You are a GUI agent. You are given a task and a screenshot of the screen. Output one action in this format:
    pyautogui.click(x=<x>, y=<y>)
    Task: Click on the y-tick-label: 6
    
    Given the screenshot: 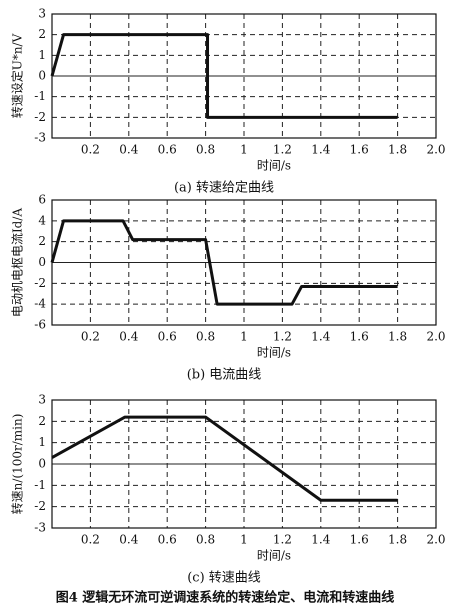 What is the action you would take?
    pyautogui.click(x=42, y=200)
    